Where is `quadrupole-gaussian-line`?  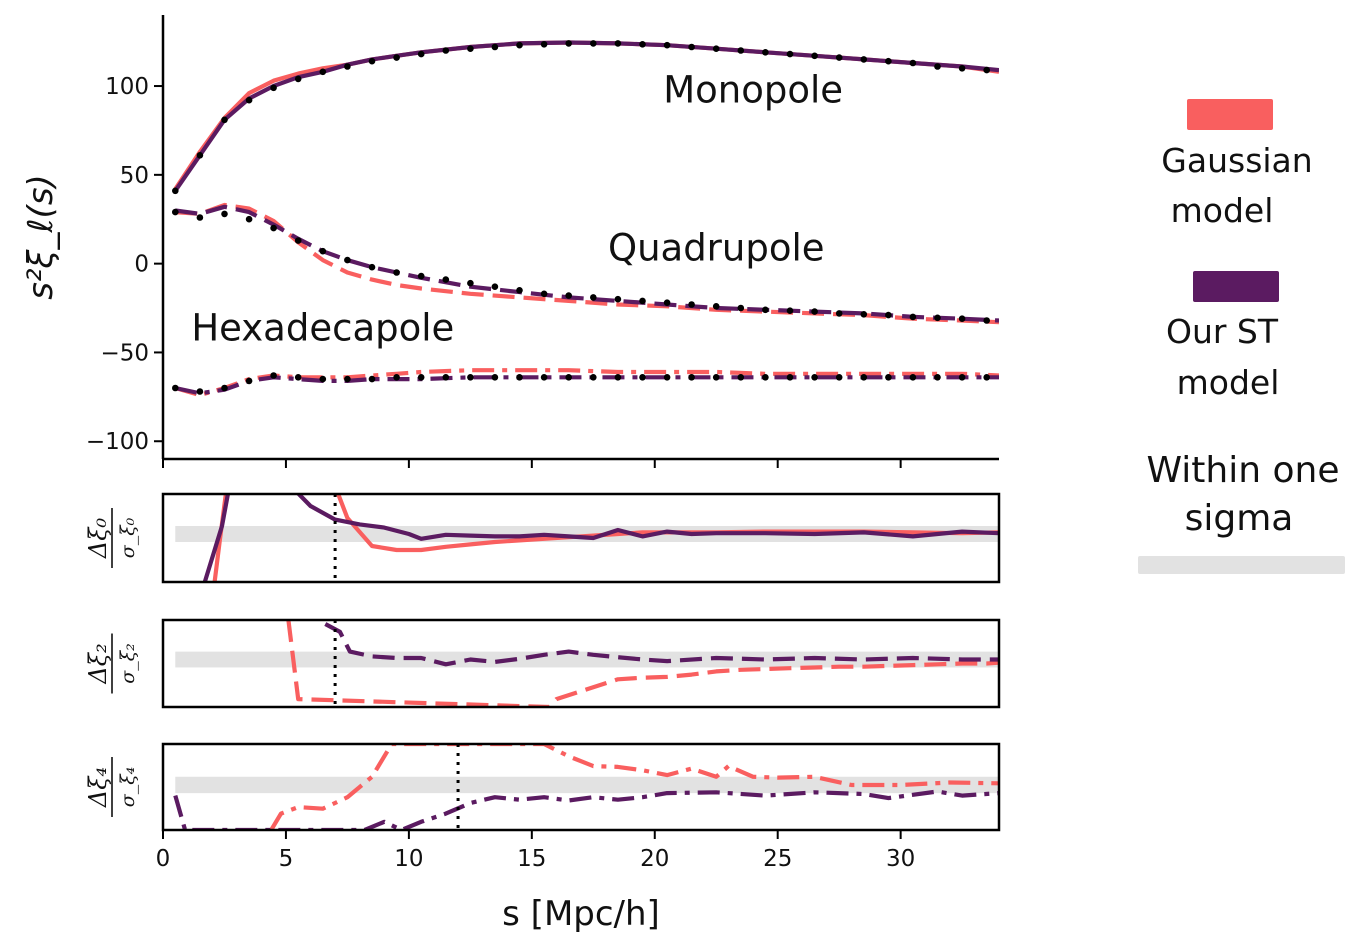
quadrupole-gaussian-line is located at coordinates (587, 263).